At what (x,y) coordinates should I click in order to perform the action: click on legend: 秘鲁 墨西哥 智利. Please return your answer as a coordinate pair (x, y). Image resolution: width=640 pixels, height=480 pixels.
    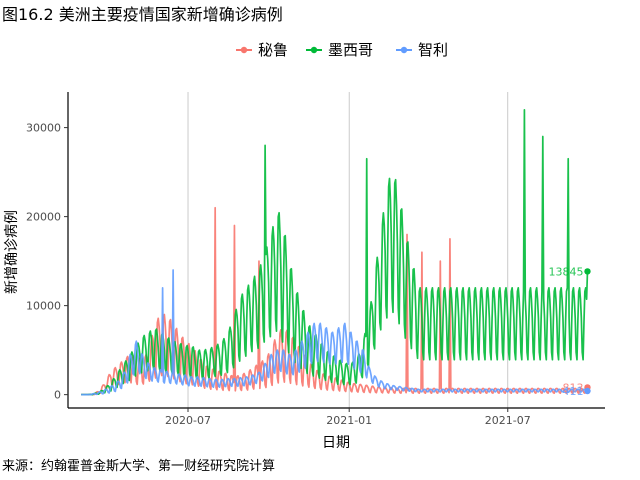
    Looking at the image, I should click on (342, 50).